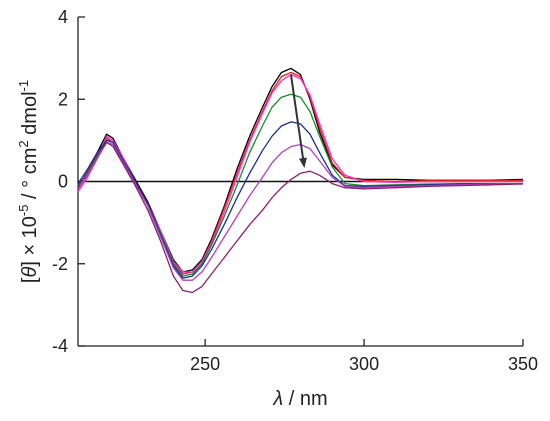  I want to click on x-axis-symbol: λ, so click(277, 399).